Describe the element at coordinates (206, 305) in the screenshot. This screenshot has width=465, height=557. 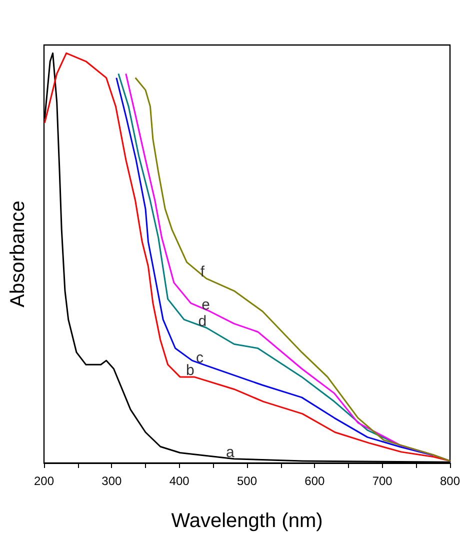
I see `series-label: e` at that location.